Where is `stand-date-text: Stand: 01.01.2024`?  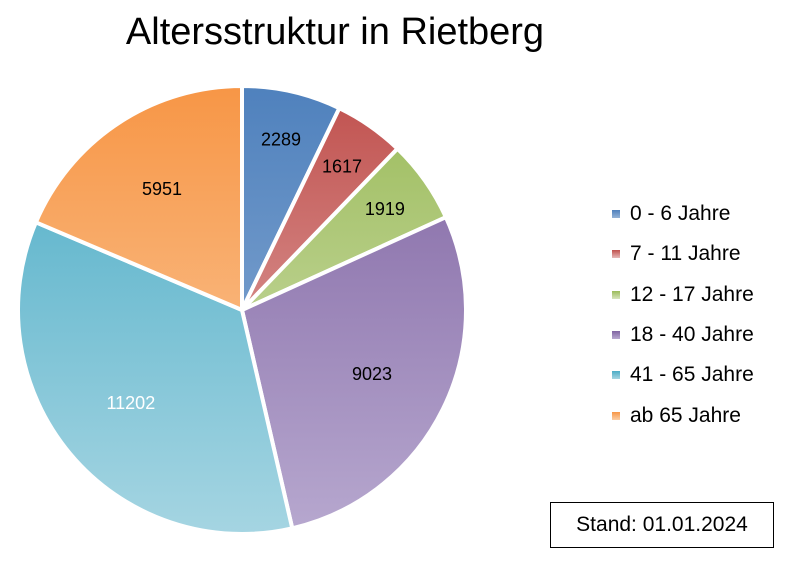 stand-date-text: Stand: 01.01.2024 is located at coordinates (662, 524).